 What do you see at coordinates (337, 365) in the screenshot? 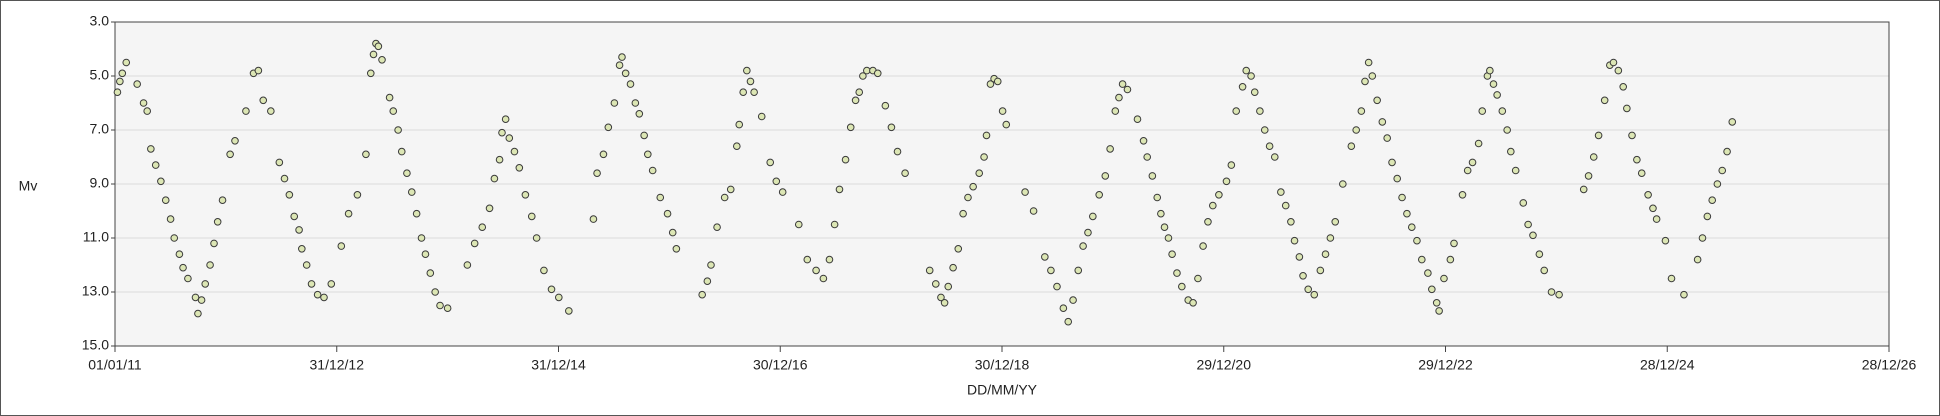
I see `x-tick-label: 31/12/12` at bounding box center [337, 365].